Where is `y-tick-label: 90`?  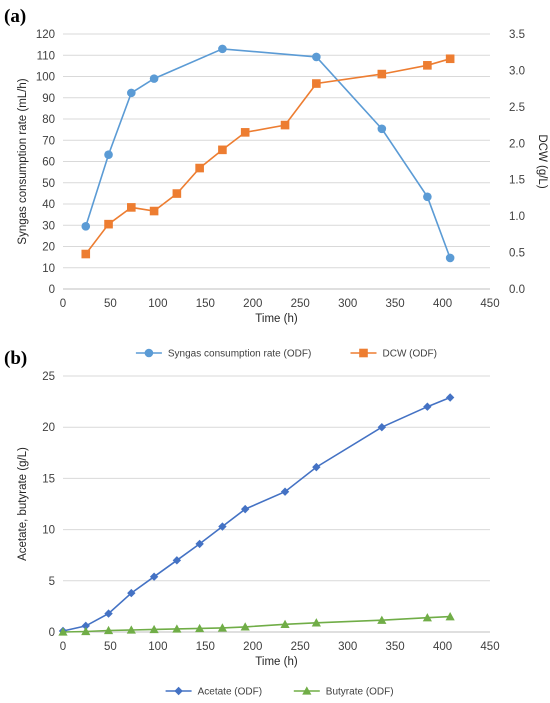 y-tick-label: 90 is located at coordinates (48, 99).